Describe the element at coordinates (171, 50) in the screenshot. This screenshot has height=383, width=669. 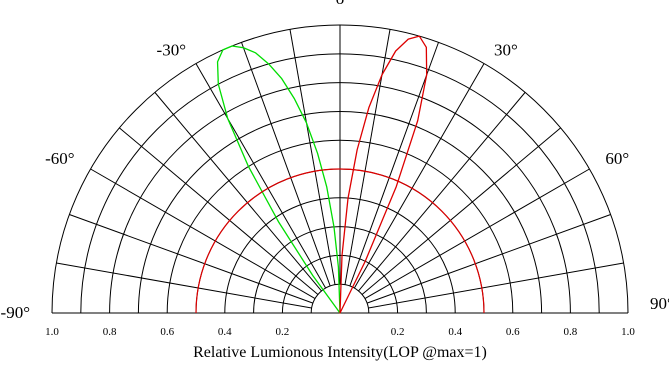
I see `angle-label: -30°` at that location.